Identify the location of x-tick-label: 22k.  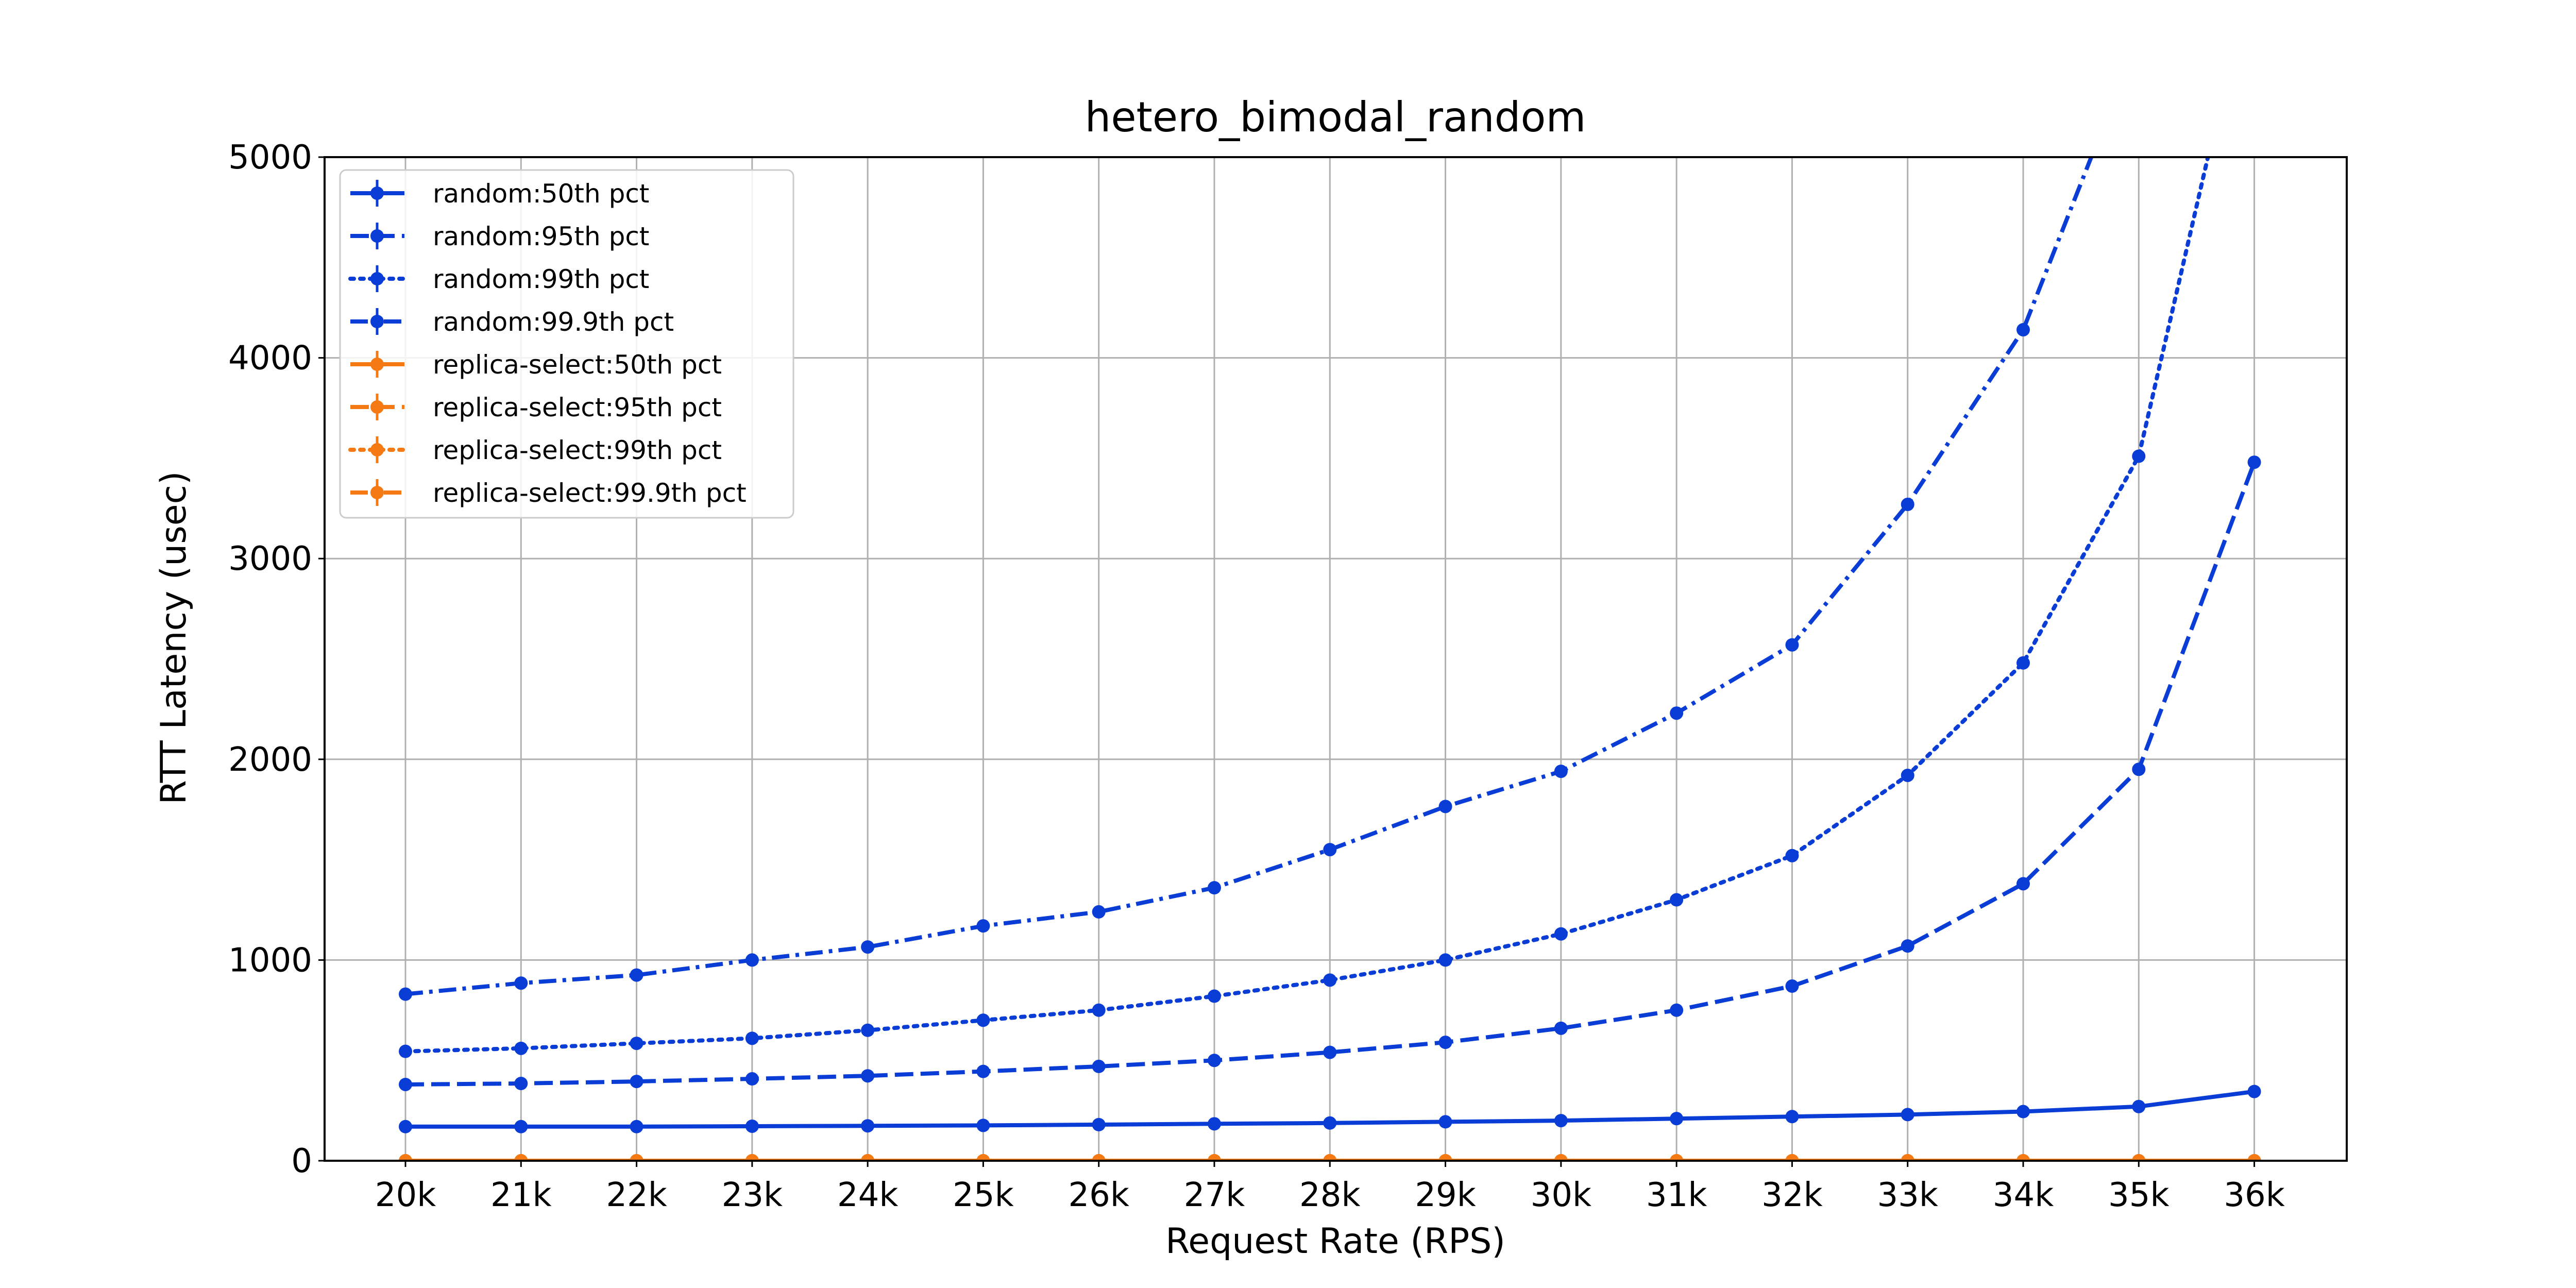
(636, 1195).